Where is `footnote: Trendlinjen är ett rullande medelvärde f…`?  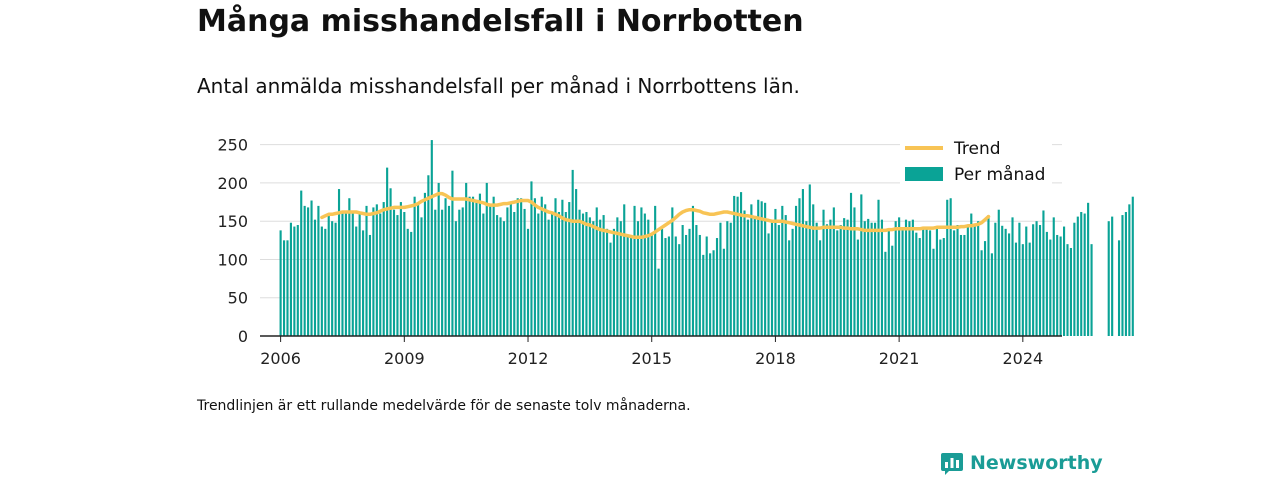
footnote: Trendlinjen är ett rullande medelvärde f… is located at coordinates (444, 406).